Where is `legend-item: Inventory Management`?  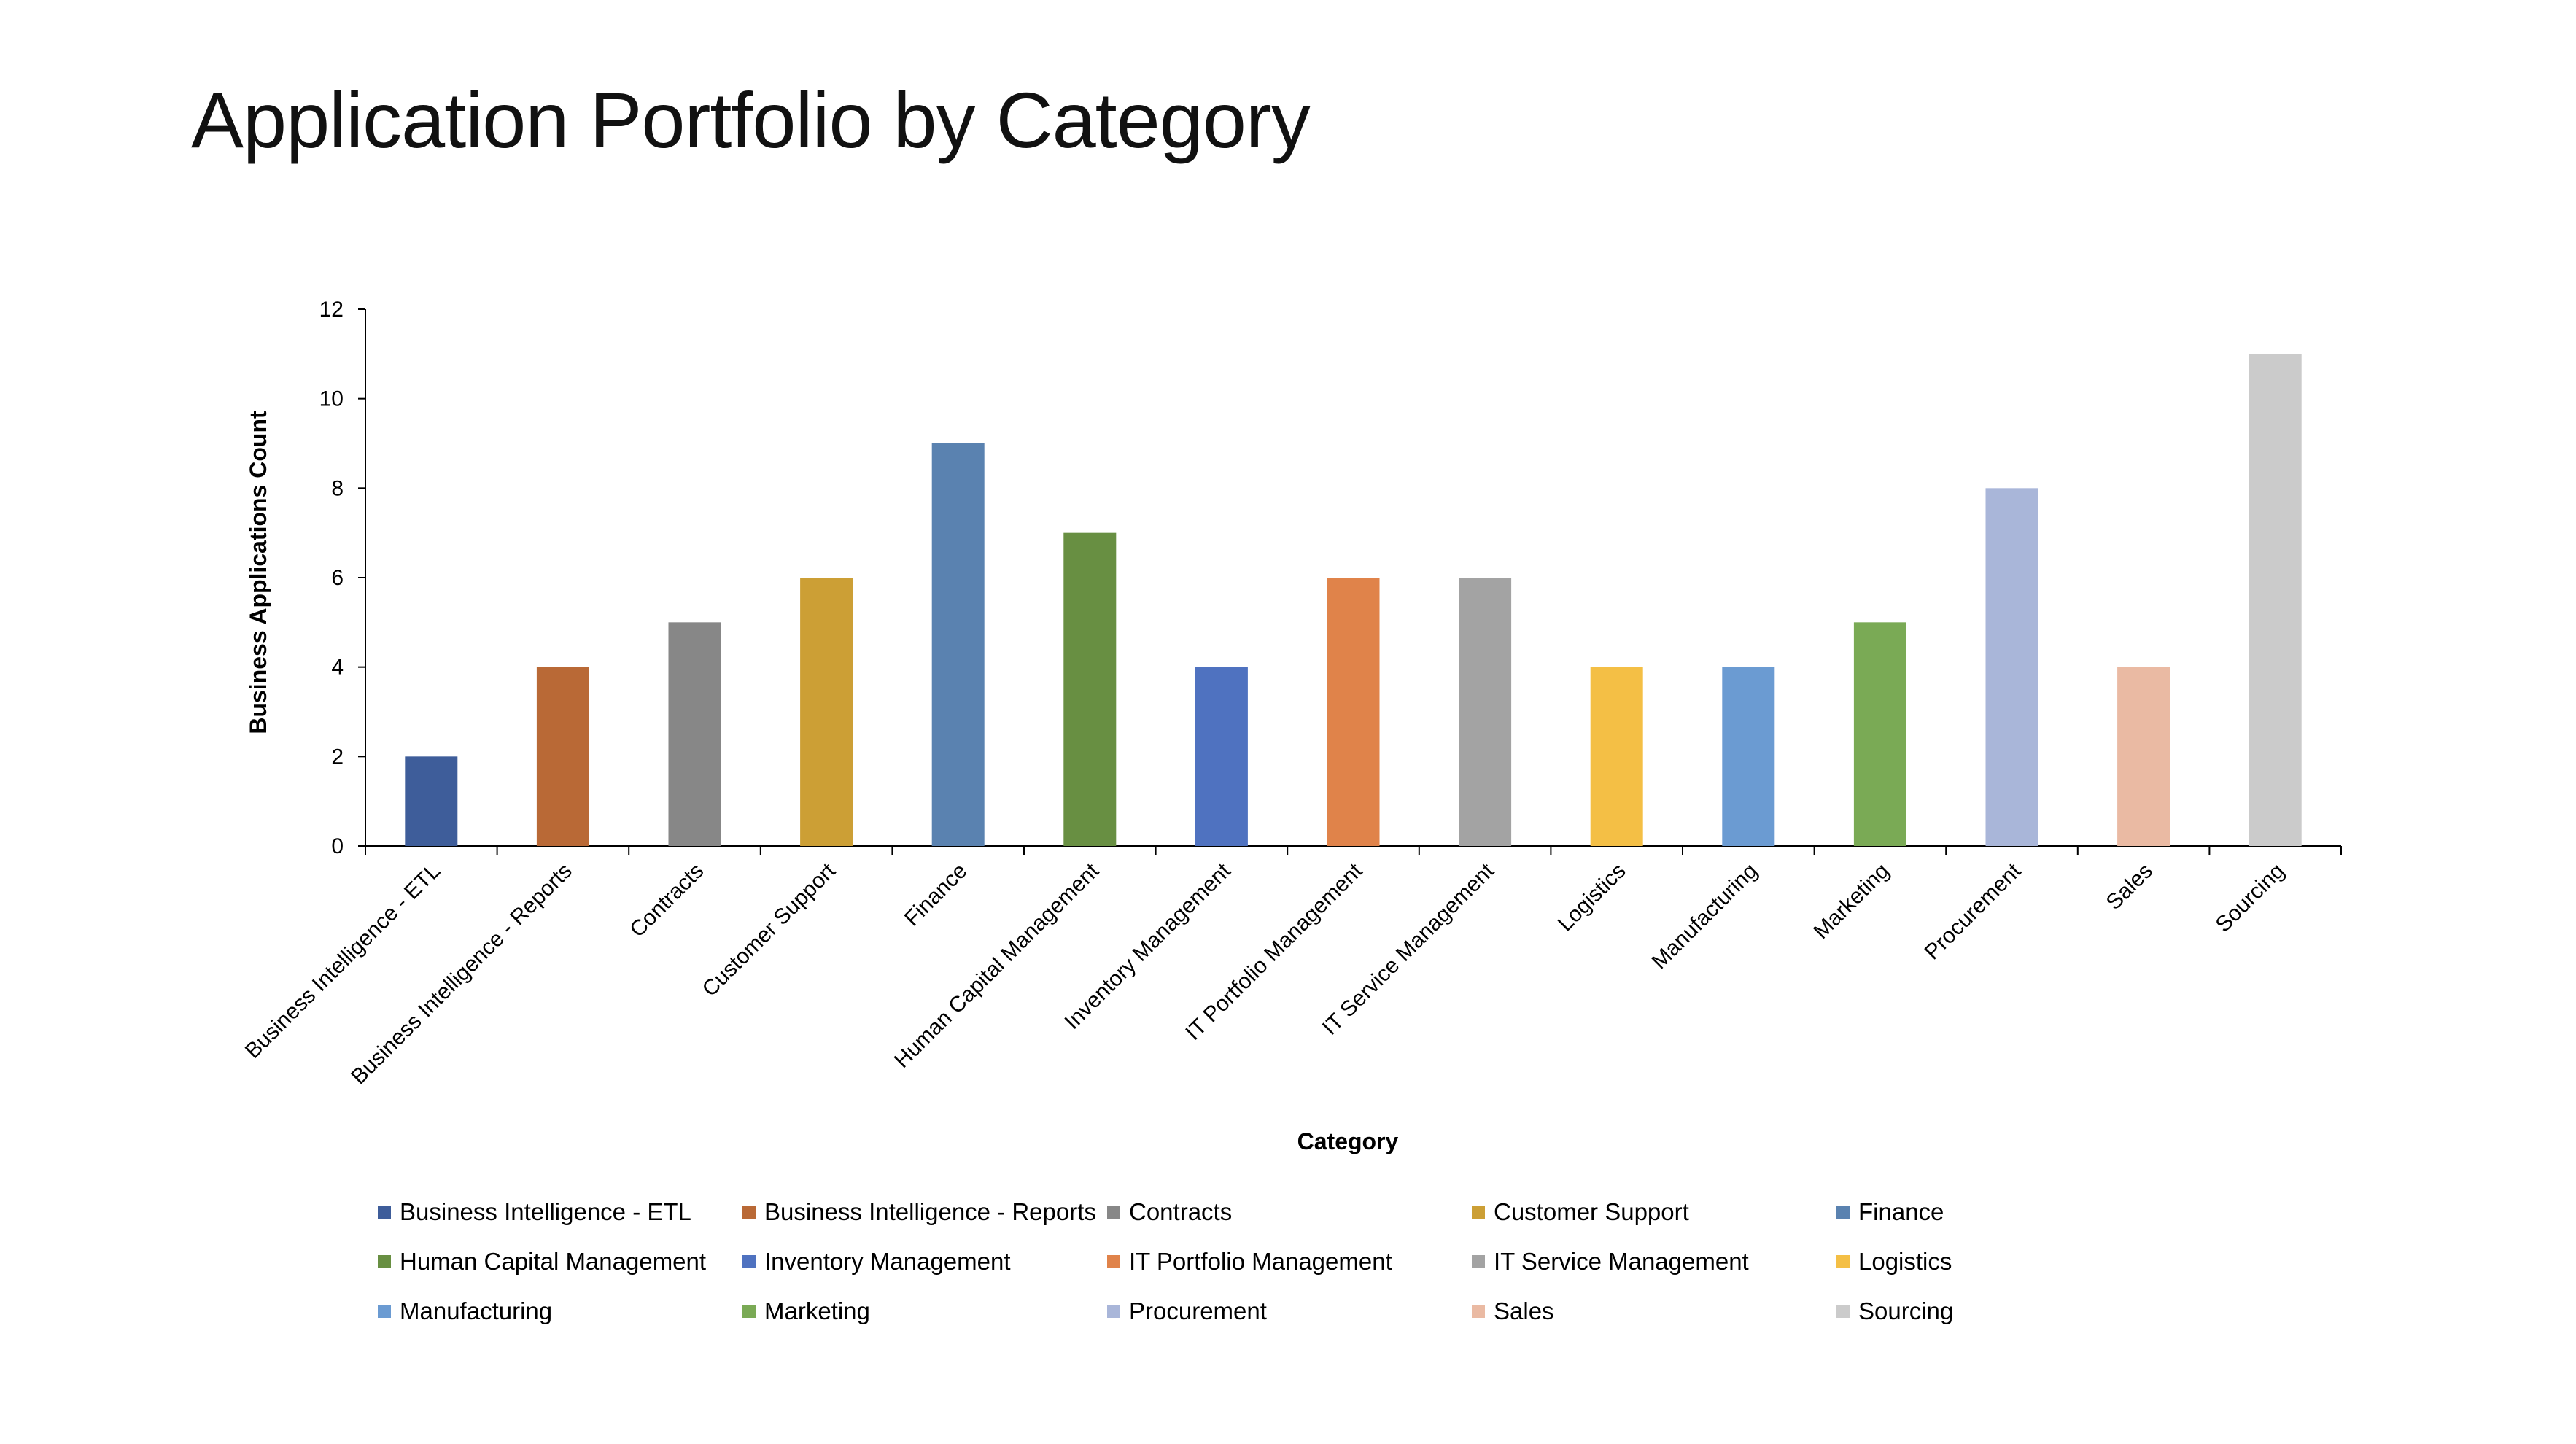
legend-item: Inventory Management is located at coordinates (925, 1262).